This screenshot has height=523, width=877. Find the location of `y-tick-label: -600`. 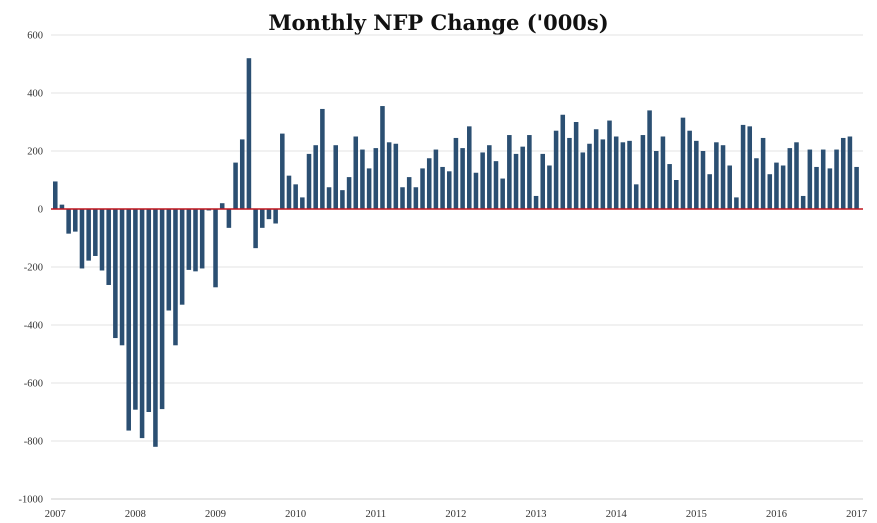

y-tick-label: -600 is located at coordinates (33, 384).